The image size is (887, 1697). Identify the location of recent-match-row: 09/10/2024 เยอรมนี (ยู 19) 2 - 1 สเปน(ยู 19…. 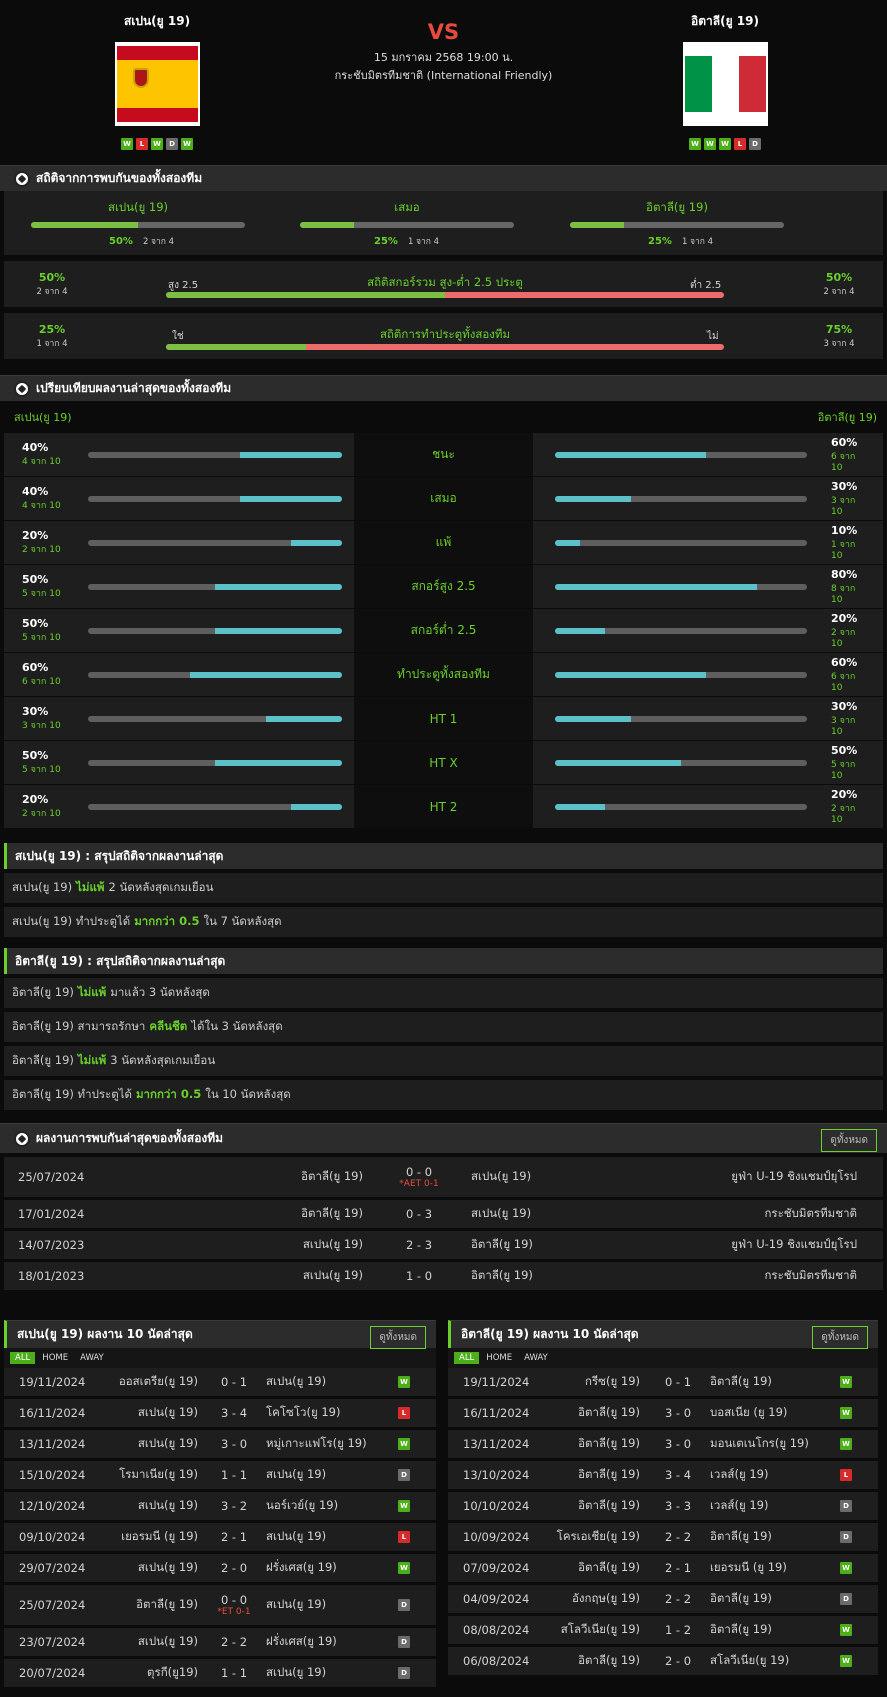
(220, 1537).